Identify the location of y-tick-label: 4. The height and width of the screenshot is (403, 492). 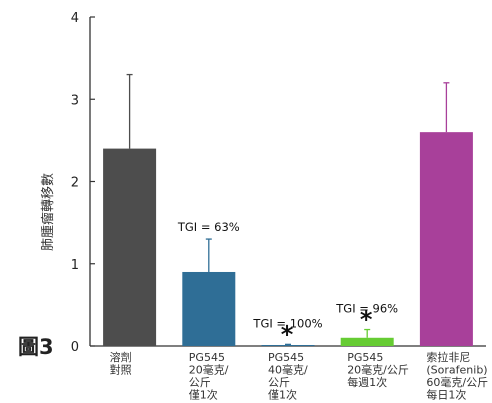
(75, 18).